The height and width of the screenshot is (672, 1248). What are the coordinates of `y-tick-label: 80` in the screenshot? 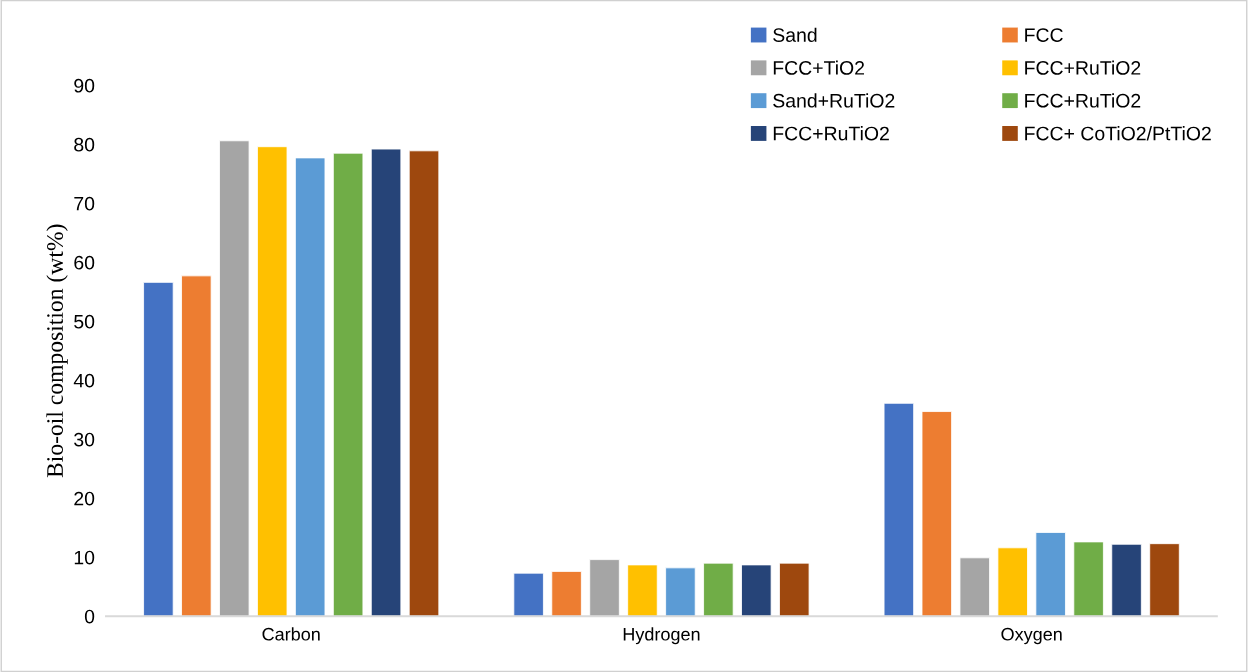 It's located at (84, 144).